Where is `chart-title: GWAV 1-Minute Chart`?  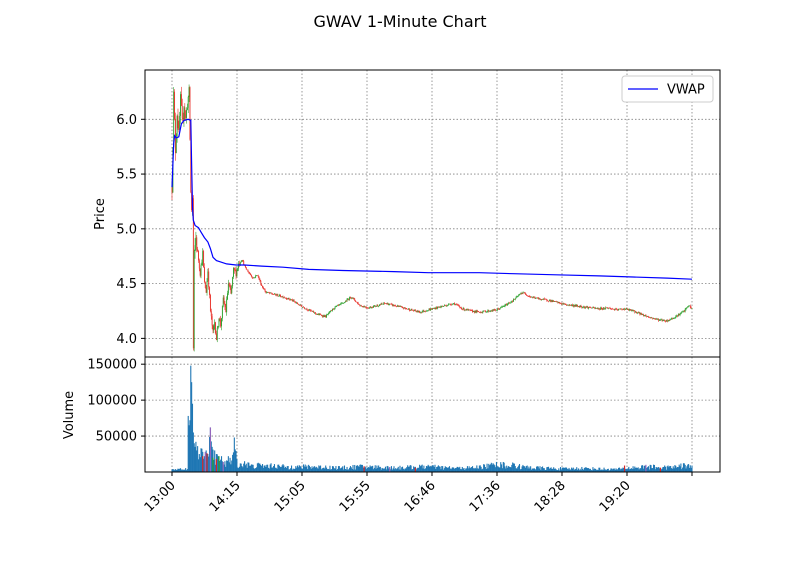 chart-title: GWAV 1-Minute Chart is located at coordinates (400, 21).